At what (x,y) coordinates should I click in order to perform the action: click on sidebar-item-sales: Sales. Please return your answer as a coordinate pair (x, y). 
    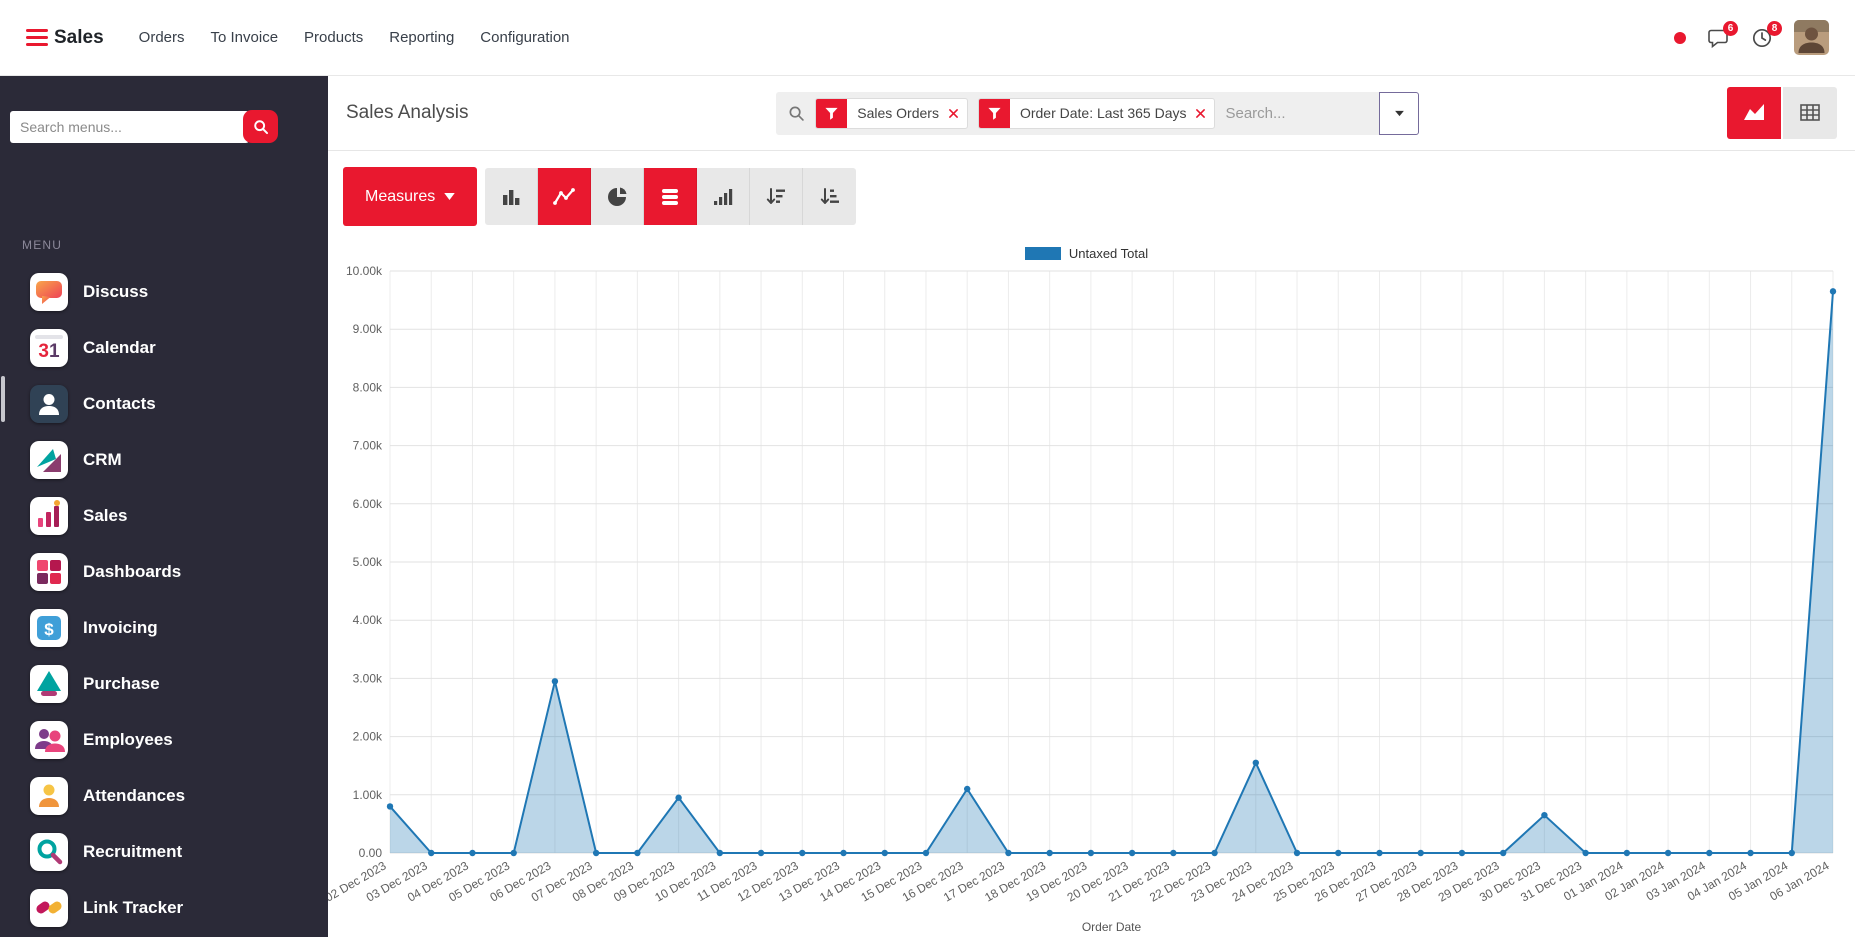
    Looking at the image, I should click on (164, 516).